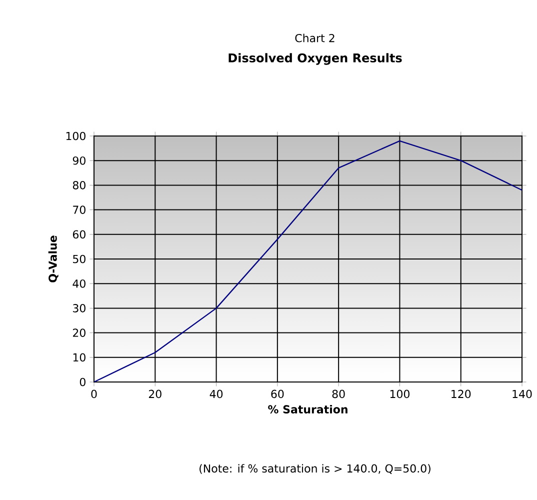 The height and width of the screenshot is (500, 537). Describe the element at coordinates (53, 259) in the screenshot. I see `y-axis-title: Q-Value` at that location.